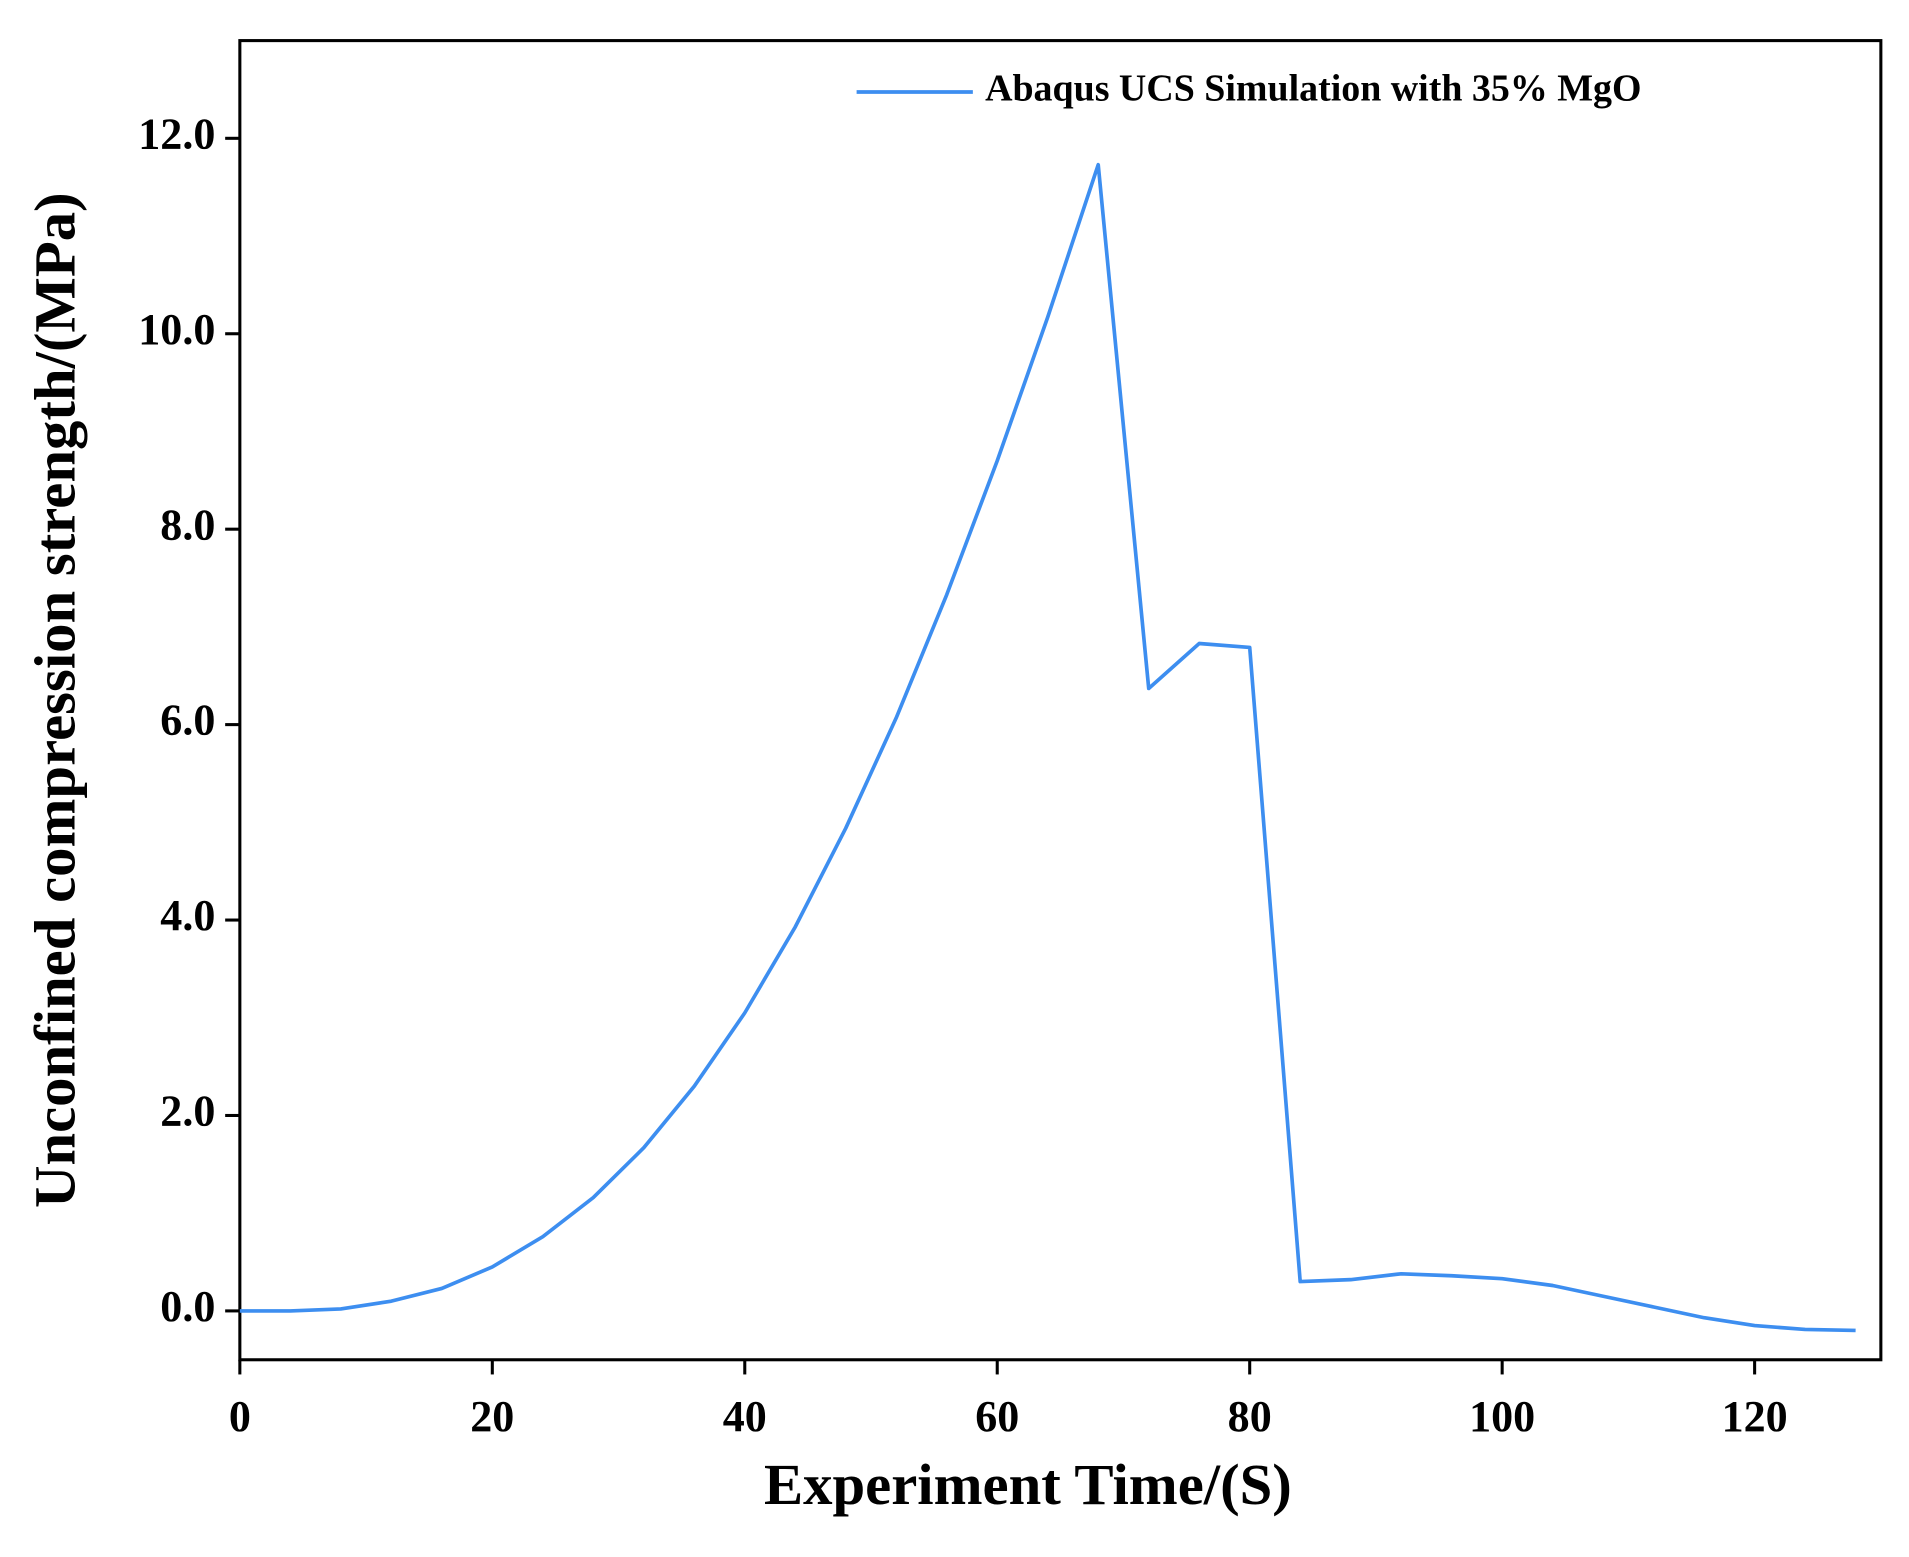 The image size is (1909, 1557). What do you see at coordinates (187, 720) in the screenshot?
I see `y-tick-label: 6.0` at bounding box center [187, 720].